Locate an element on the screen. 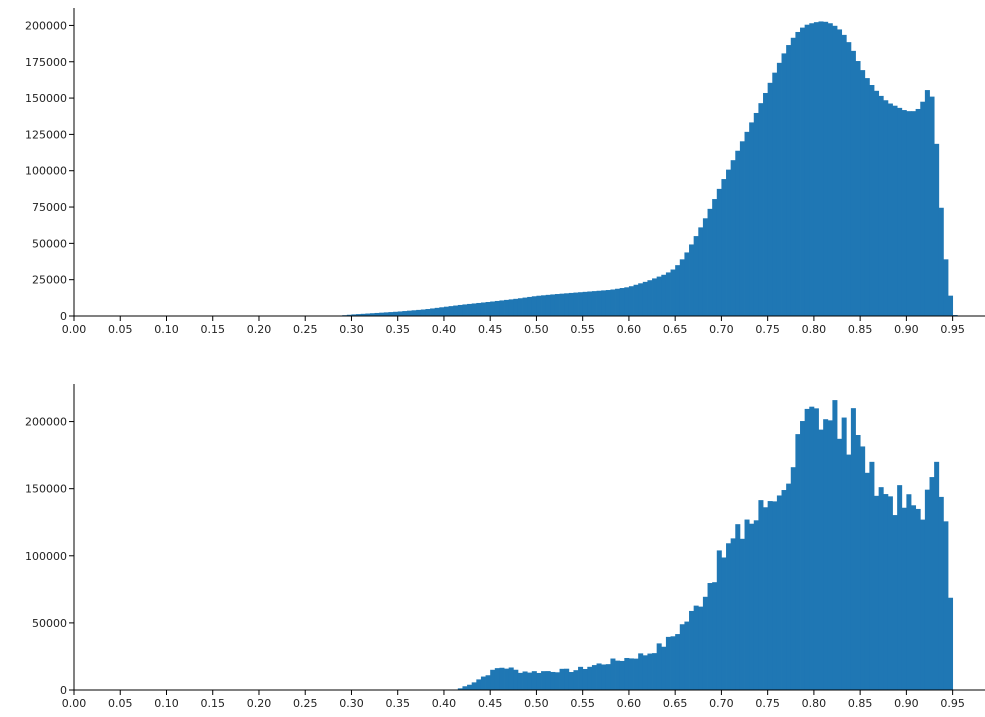 The image size is (985, 717). y-tick-label: 75000 is located at coordinates (49, 207).